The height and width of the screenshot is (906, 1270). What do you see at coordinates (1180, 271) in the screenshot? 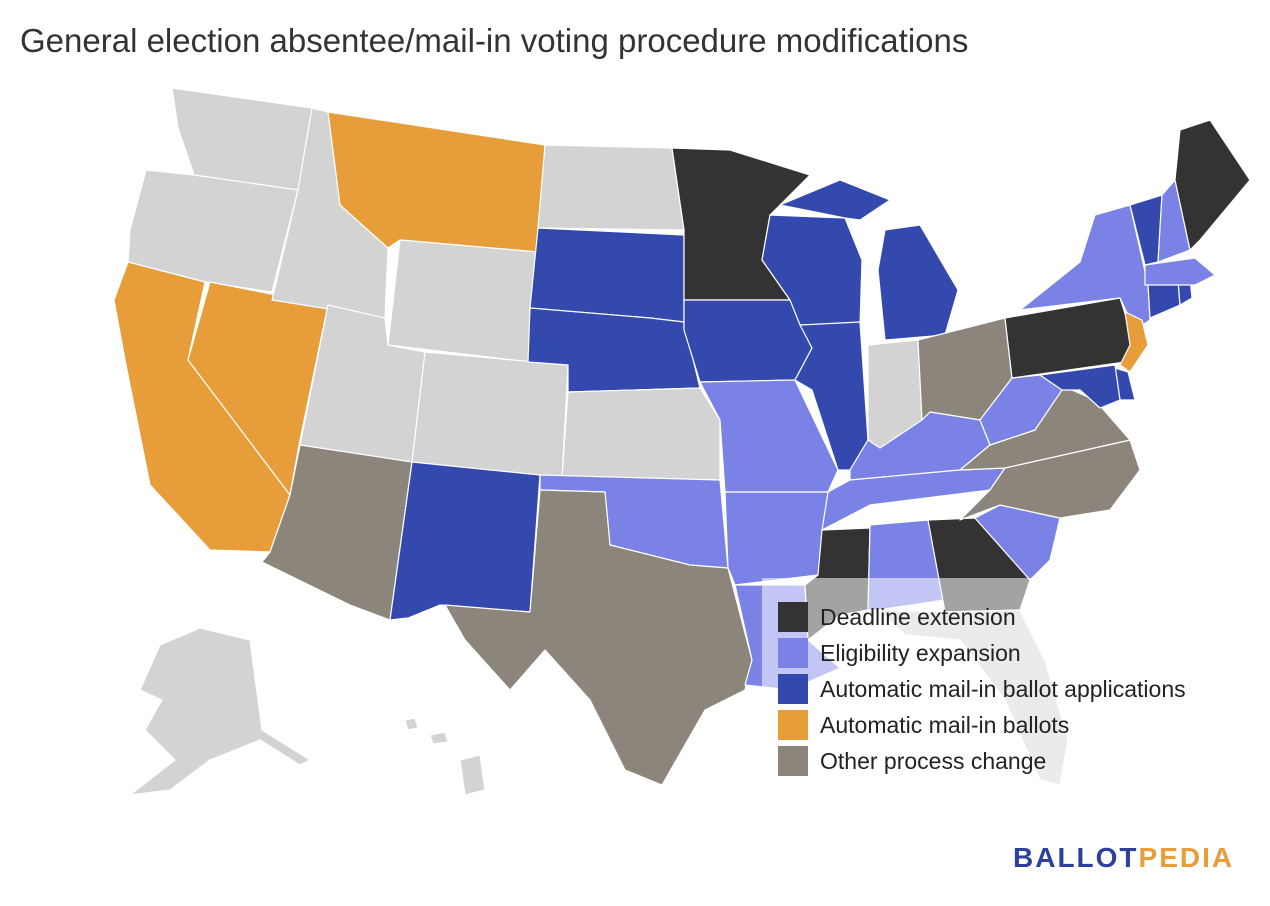
I see `state-ma` at bounding box center [1180, 271].